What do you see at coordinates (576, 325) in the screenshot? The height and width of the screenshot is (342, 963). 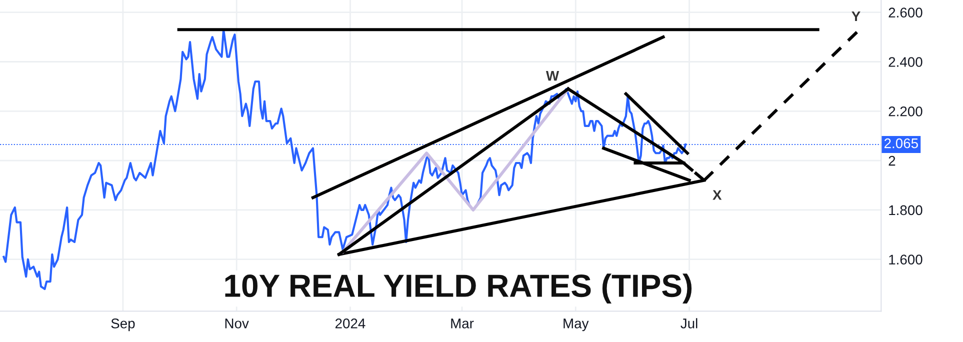 I see `x-tick-label: May` at bounding box center [576, 325].